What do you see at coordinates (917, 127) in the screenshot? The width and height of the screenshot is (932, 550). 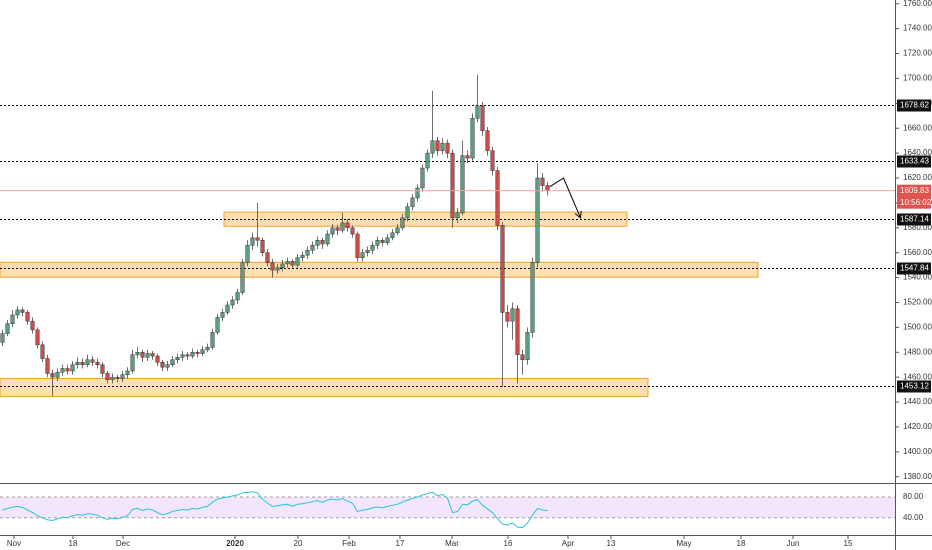 I see `y-tick-label: 1660.00` at bounding box center [917, 127].